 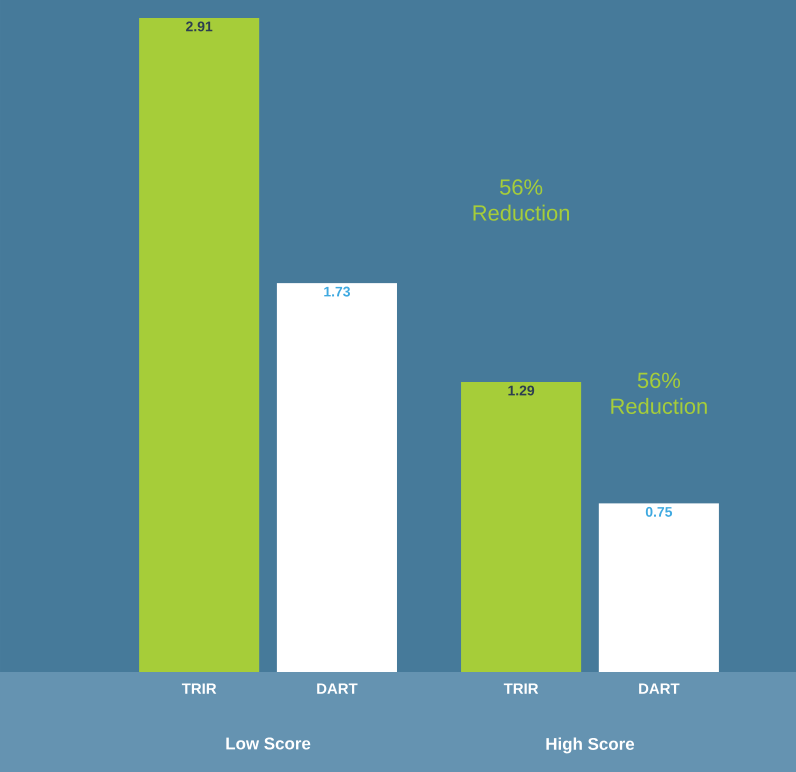 I want to click on data-label: 2.91, so click(x=199, y=26).